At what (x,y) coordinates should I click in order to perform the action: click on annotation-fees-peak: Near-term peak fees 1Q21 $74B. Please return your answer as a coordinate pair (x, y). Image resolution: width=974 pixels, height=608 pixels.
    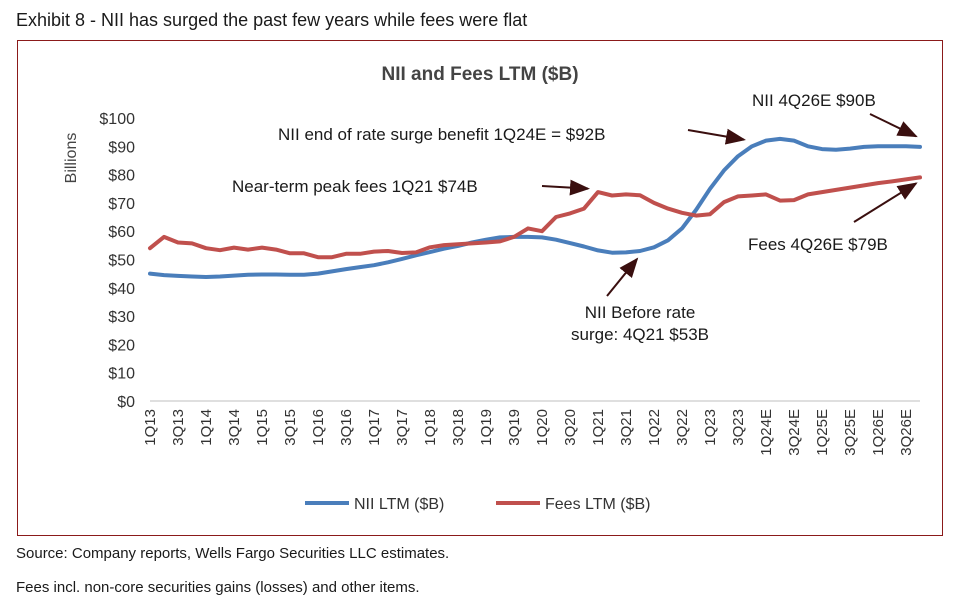
    Looking at the image, I should click on (355, 186).